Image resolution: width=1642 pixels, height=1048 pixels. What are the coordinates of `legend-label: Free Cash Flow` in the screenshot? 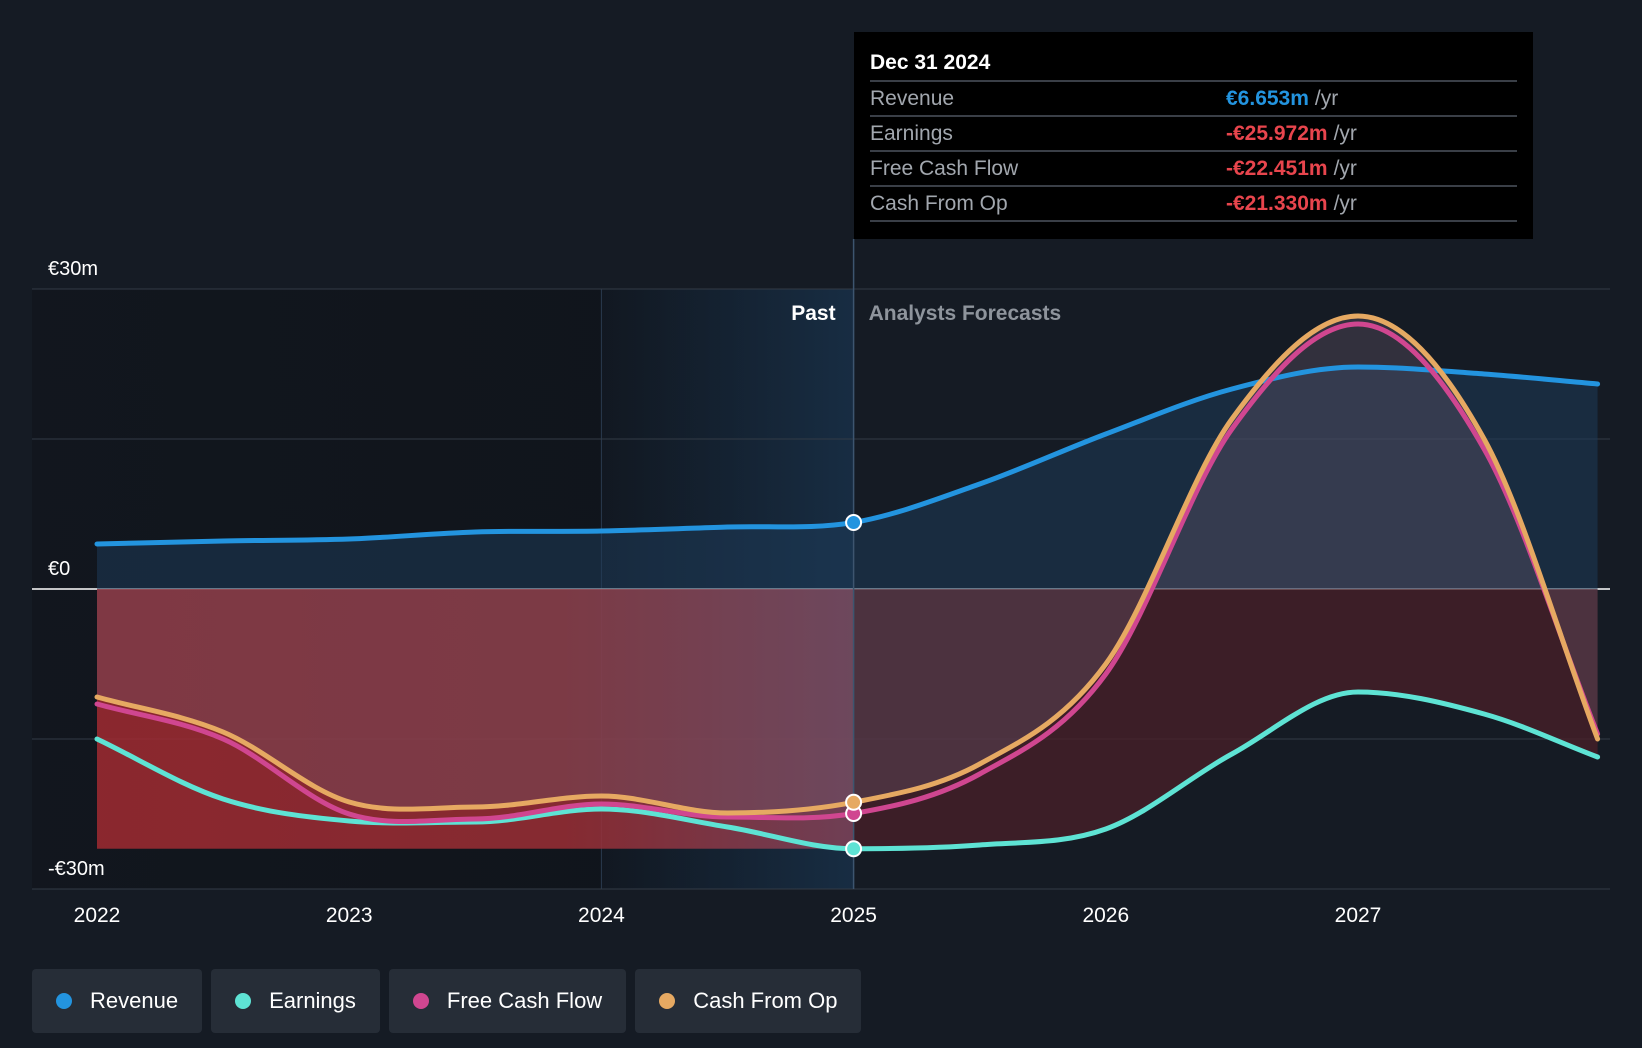 It's located at (524, 1000).